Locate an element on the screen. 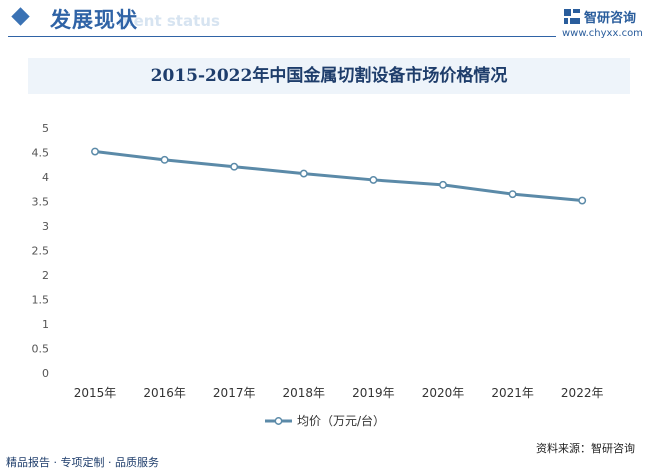  y-tick-label: 2 is located at coordinates (45, 275).